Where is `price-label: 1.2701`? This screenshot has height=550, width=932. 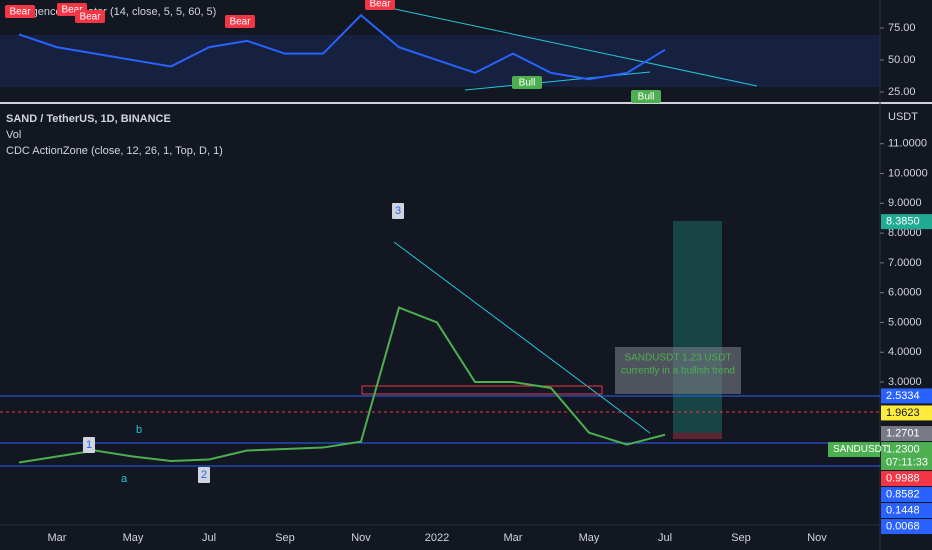 price-label: 1.2701 is located at coordinates (903, 433).